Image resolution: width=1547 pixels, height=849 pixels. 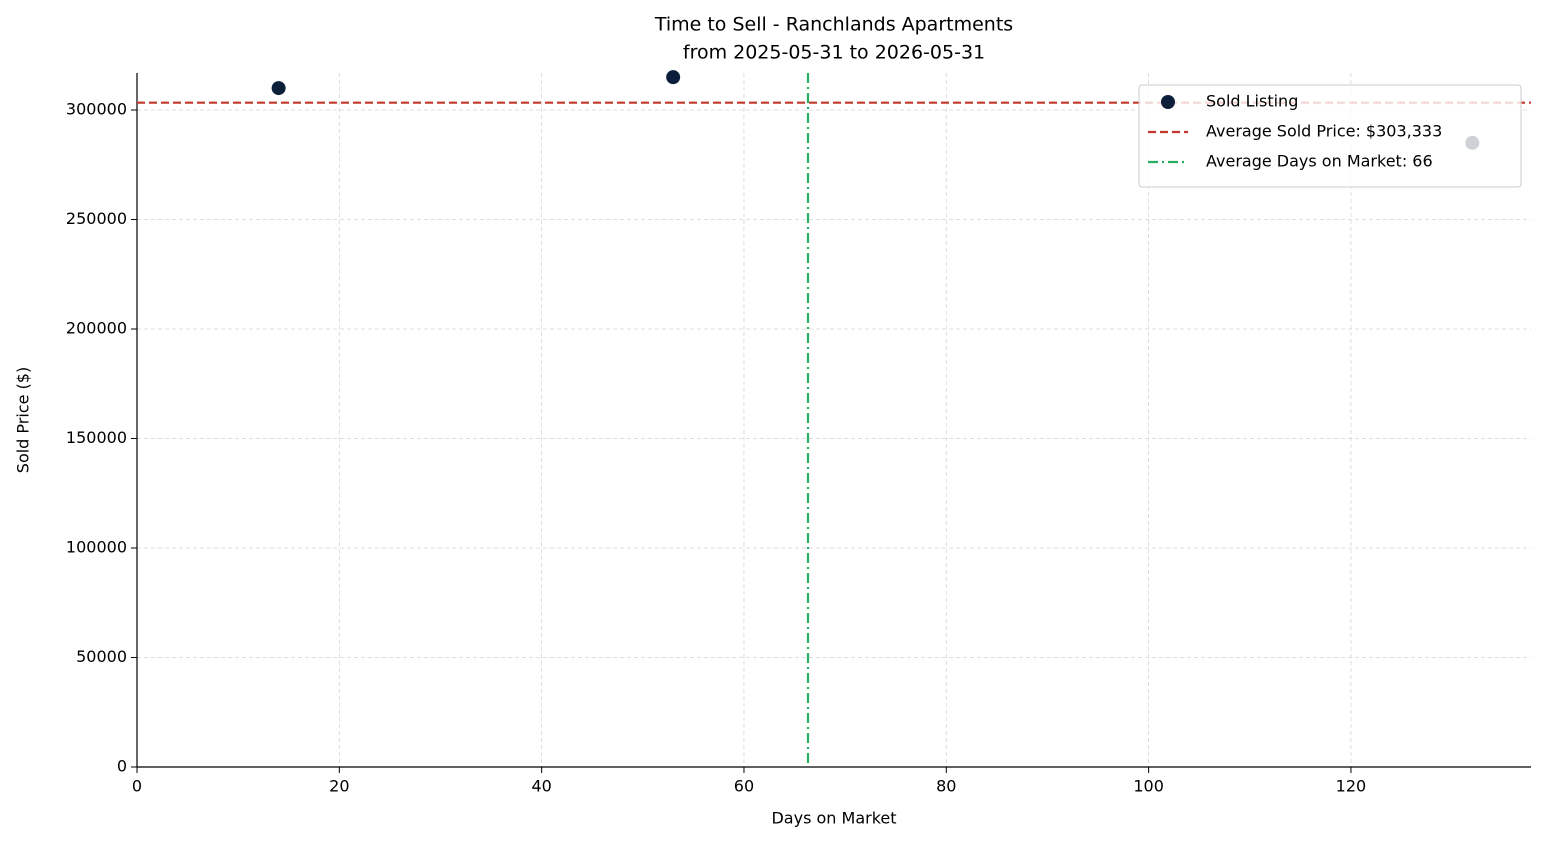 What do you see at coordinates (834, 53) in the screenshot?
I see `chart-subtitle: from 2025-05-31 to 2026-05-31` at bounding box center [834, 53].